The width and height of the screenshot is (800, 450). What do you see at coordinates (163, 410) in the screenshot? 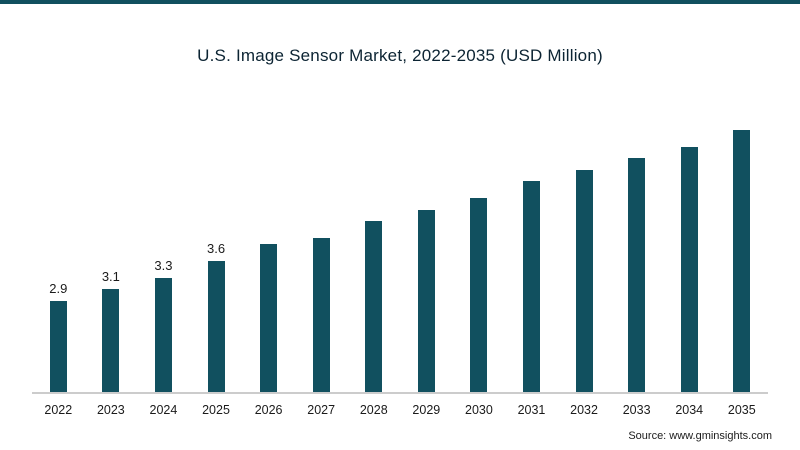
I see `x-axis-label: 2024` at bounding box center [163, 410].